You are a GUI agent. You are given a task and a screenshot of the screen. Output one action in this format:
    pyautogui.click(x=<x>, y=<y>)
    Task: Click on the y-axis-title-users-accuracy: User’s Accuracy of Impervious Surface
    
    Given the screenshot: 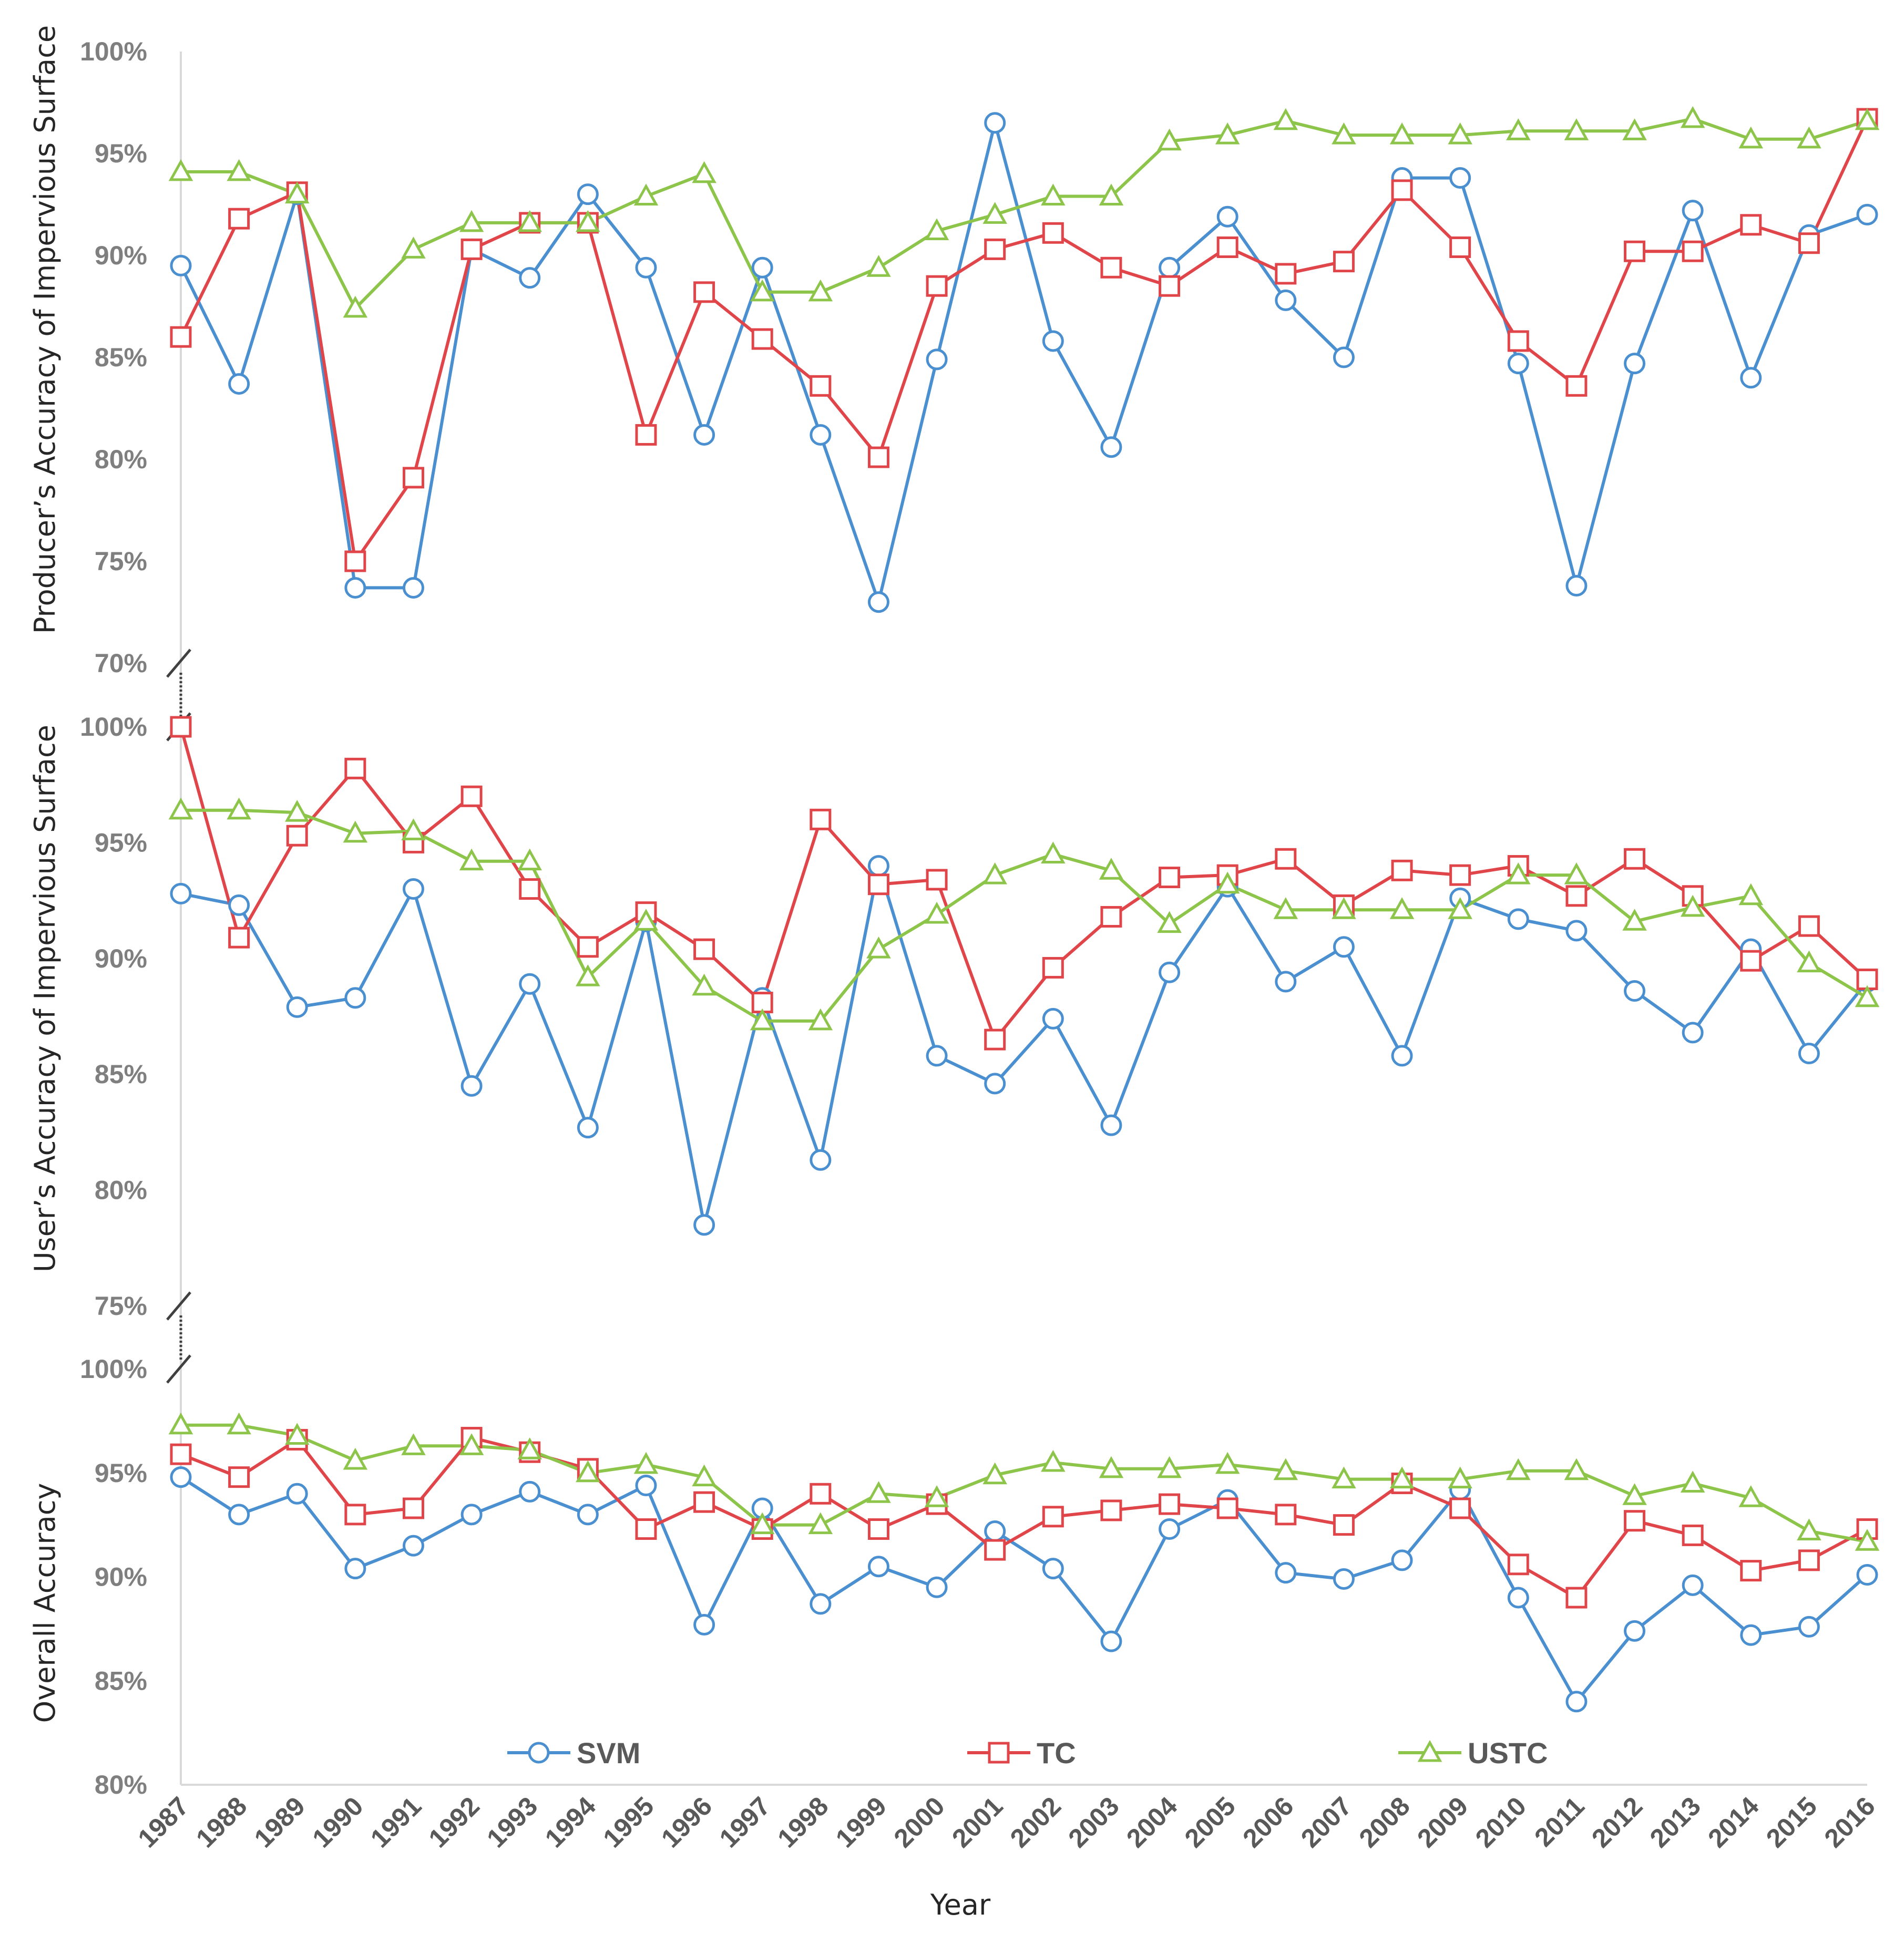 What is the action you would take?
    pyautogui.click(x=45, y=998)
    